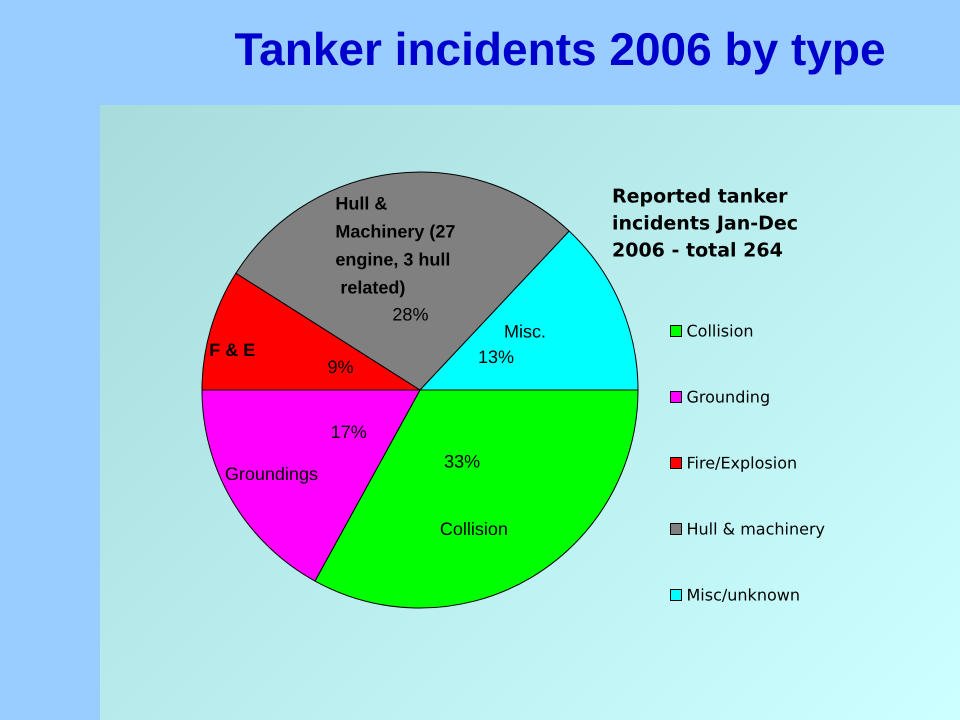 This screenshot has width=960, height=720. Describe the element at coordinates (232, 350) in the screenshot. I see `text: F & E` at that location.